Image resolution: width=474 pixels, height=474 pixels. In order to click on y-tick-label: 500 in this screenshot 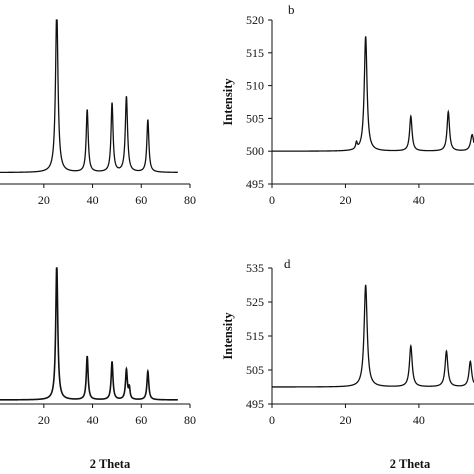, I will do `click(255, 151)`.